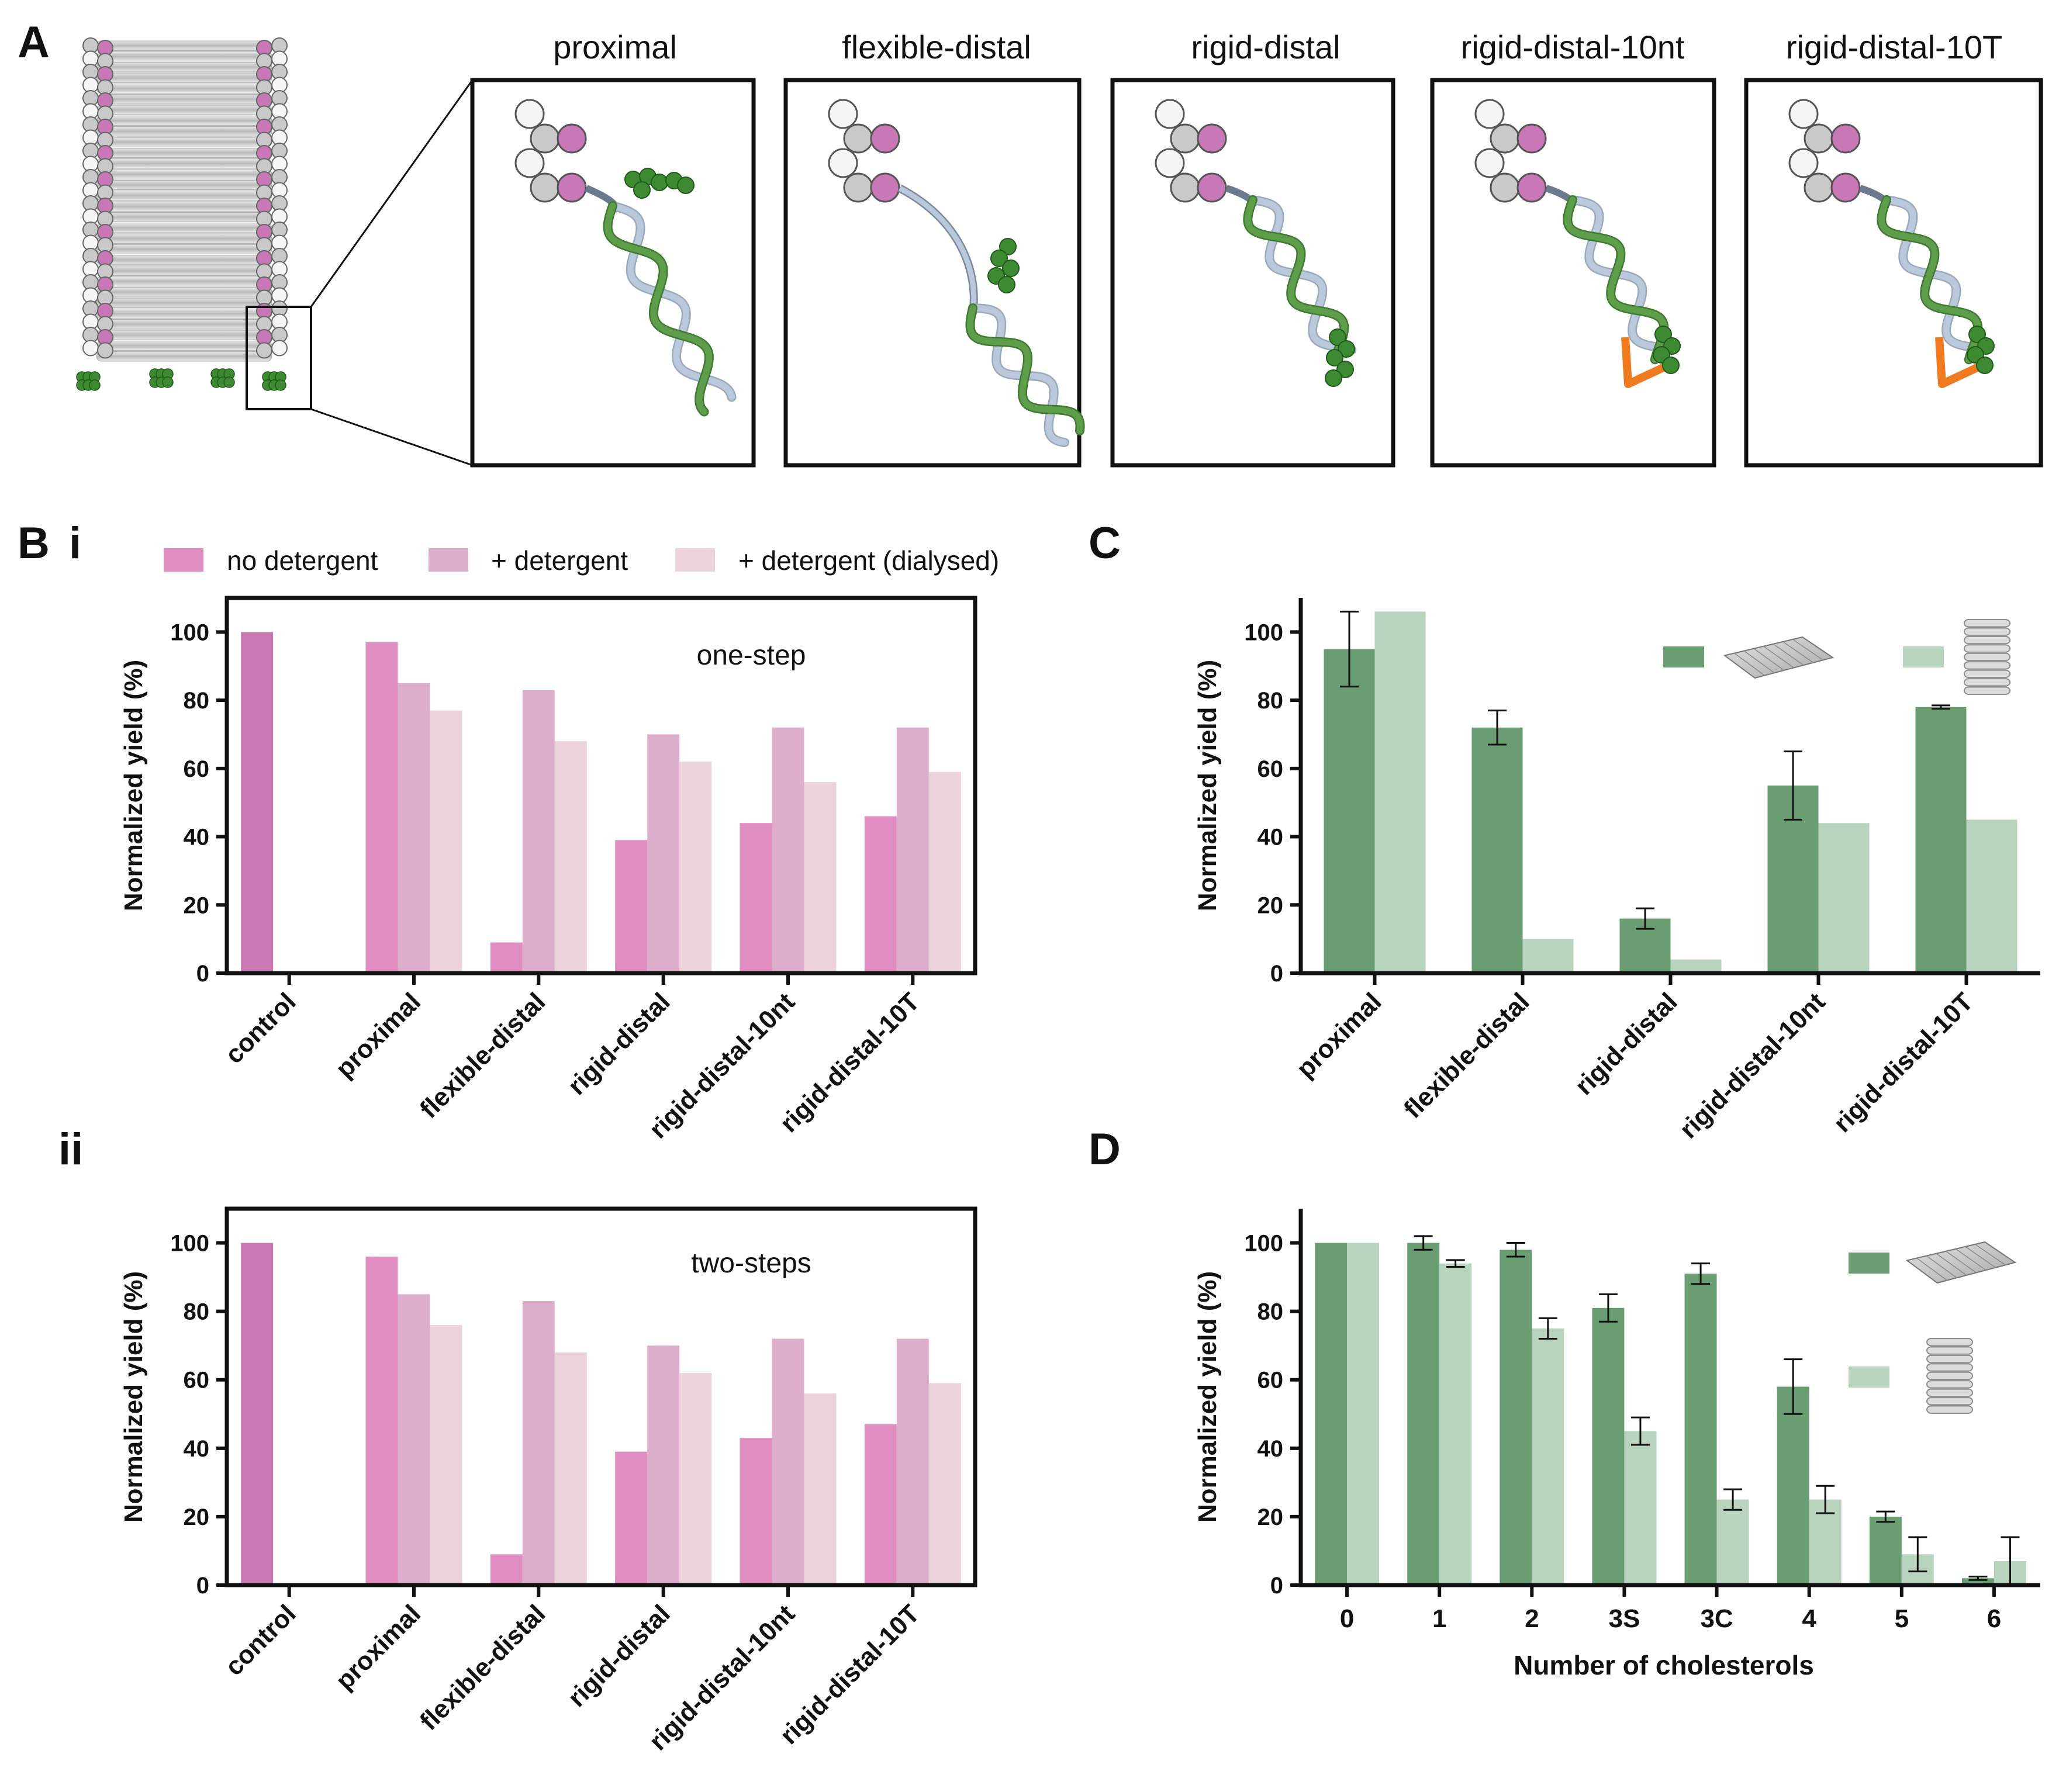 The image size is (2059, 1792). What do you see at coordinates (70, 1149) in the screenshot?
I see `panel-label-b-ii: ii` at bounding box center [70, 1149].